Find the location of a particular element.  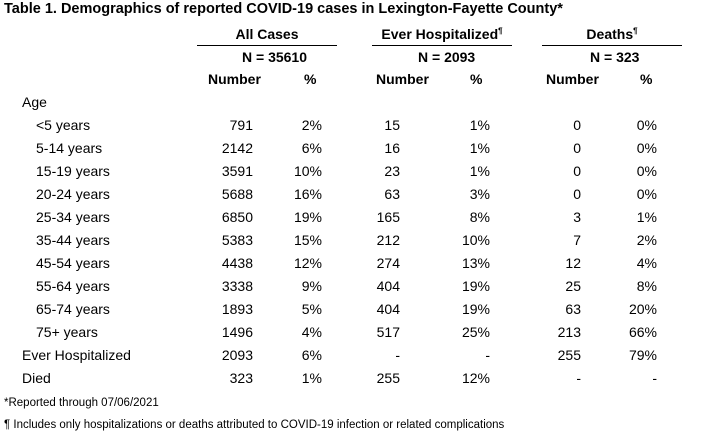

footnote-reported: *Reported through 07/06/2021 is located at coordinates (81, 403).